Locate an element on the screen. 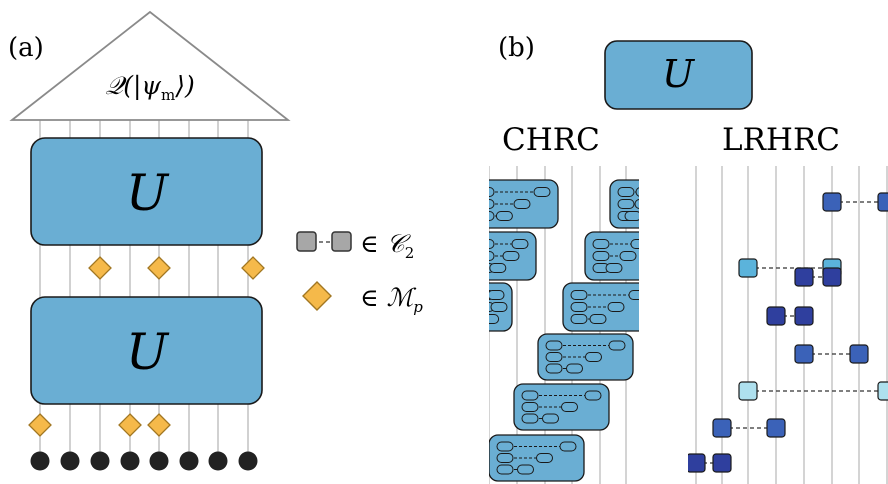 The image size is (888, 484). legend: ∈ 𝒞2 ∈ ℳp is located at coordinates (359, 272).